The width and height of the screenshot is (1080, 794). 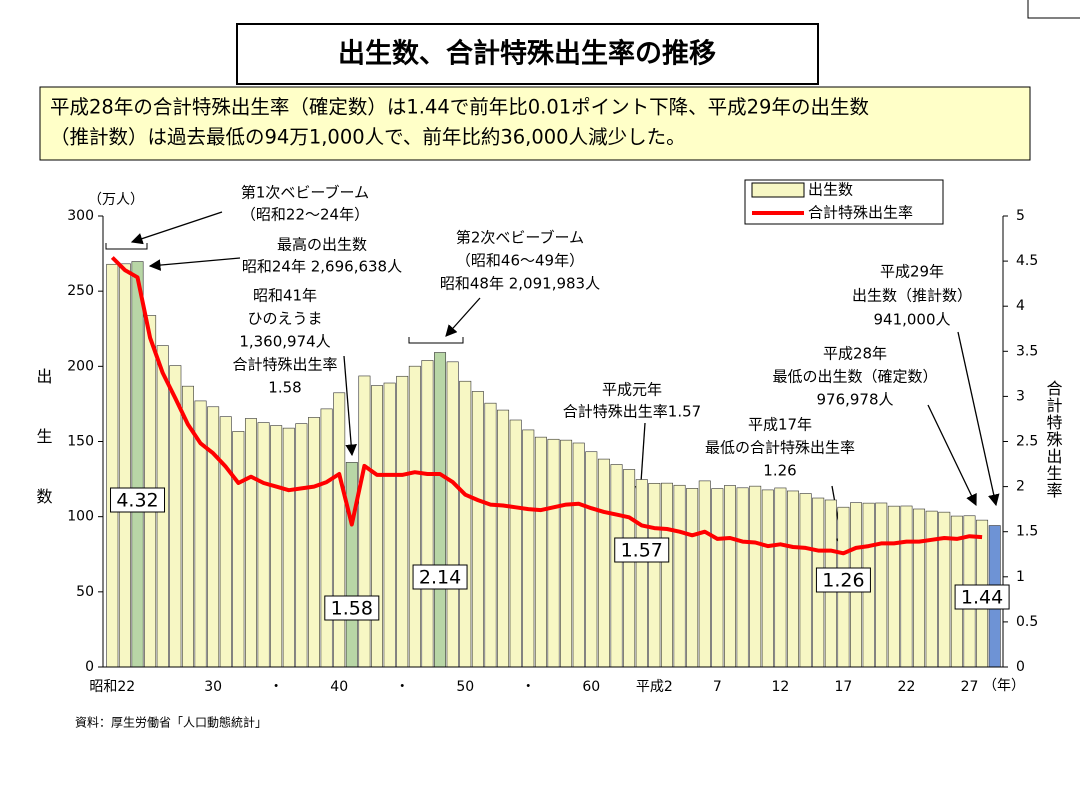 I want to click on y2-tick-label: 3.5, so click(x=1027, y=351).